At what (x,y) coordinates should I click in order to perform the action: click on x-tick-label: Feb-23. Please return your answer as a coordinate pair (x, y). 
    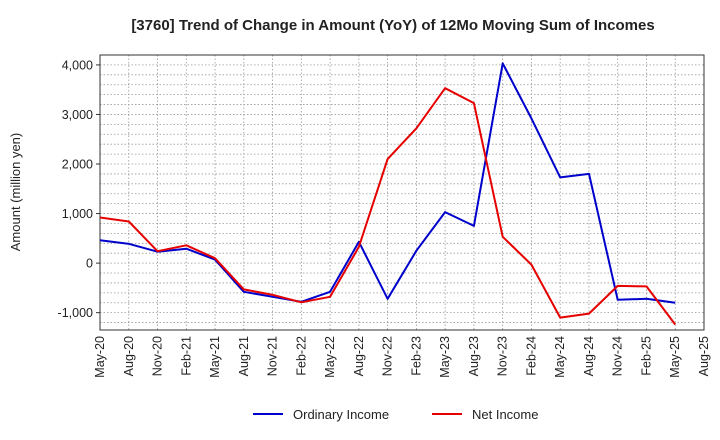
    Looking at the image, I should click on (416, 356).